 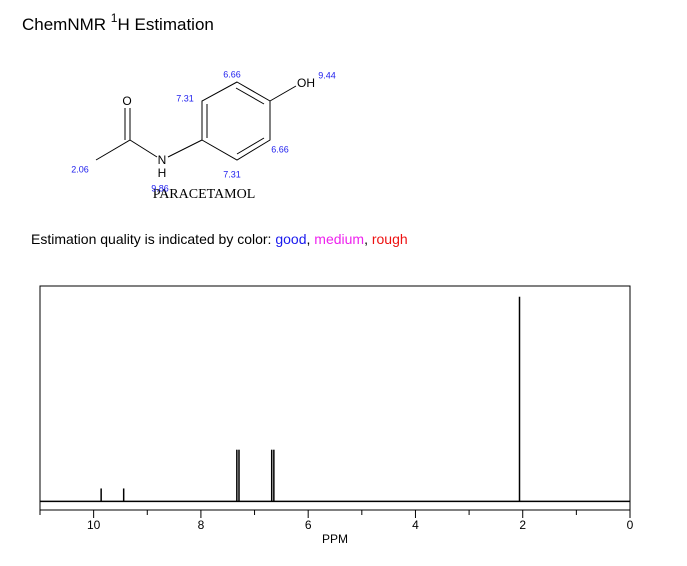 What do you see at coordinates (390, 239) in the screenshot?
I see `quality-rough: rough` at bounding box center [390, 239].